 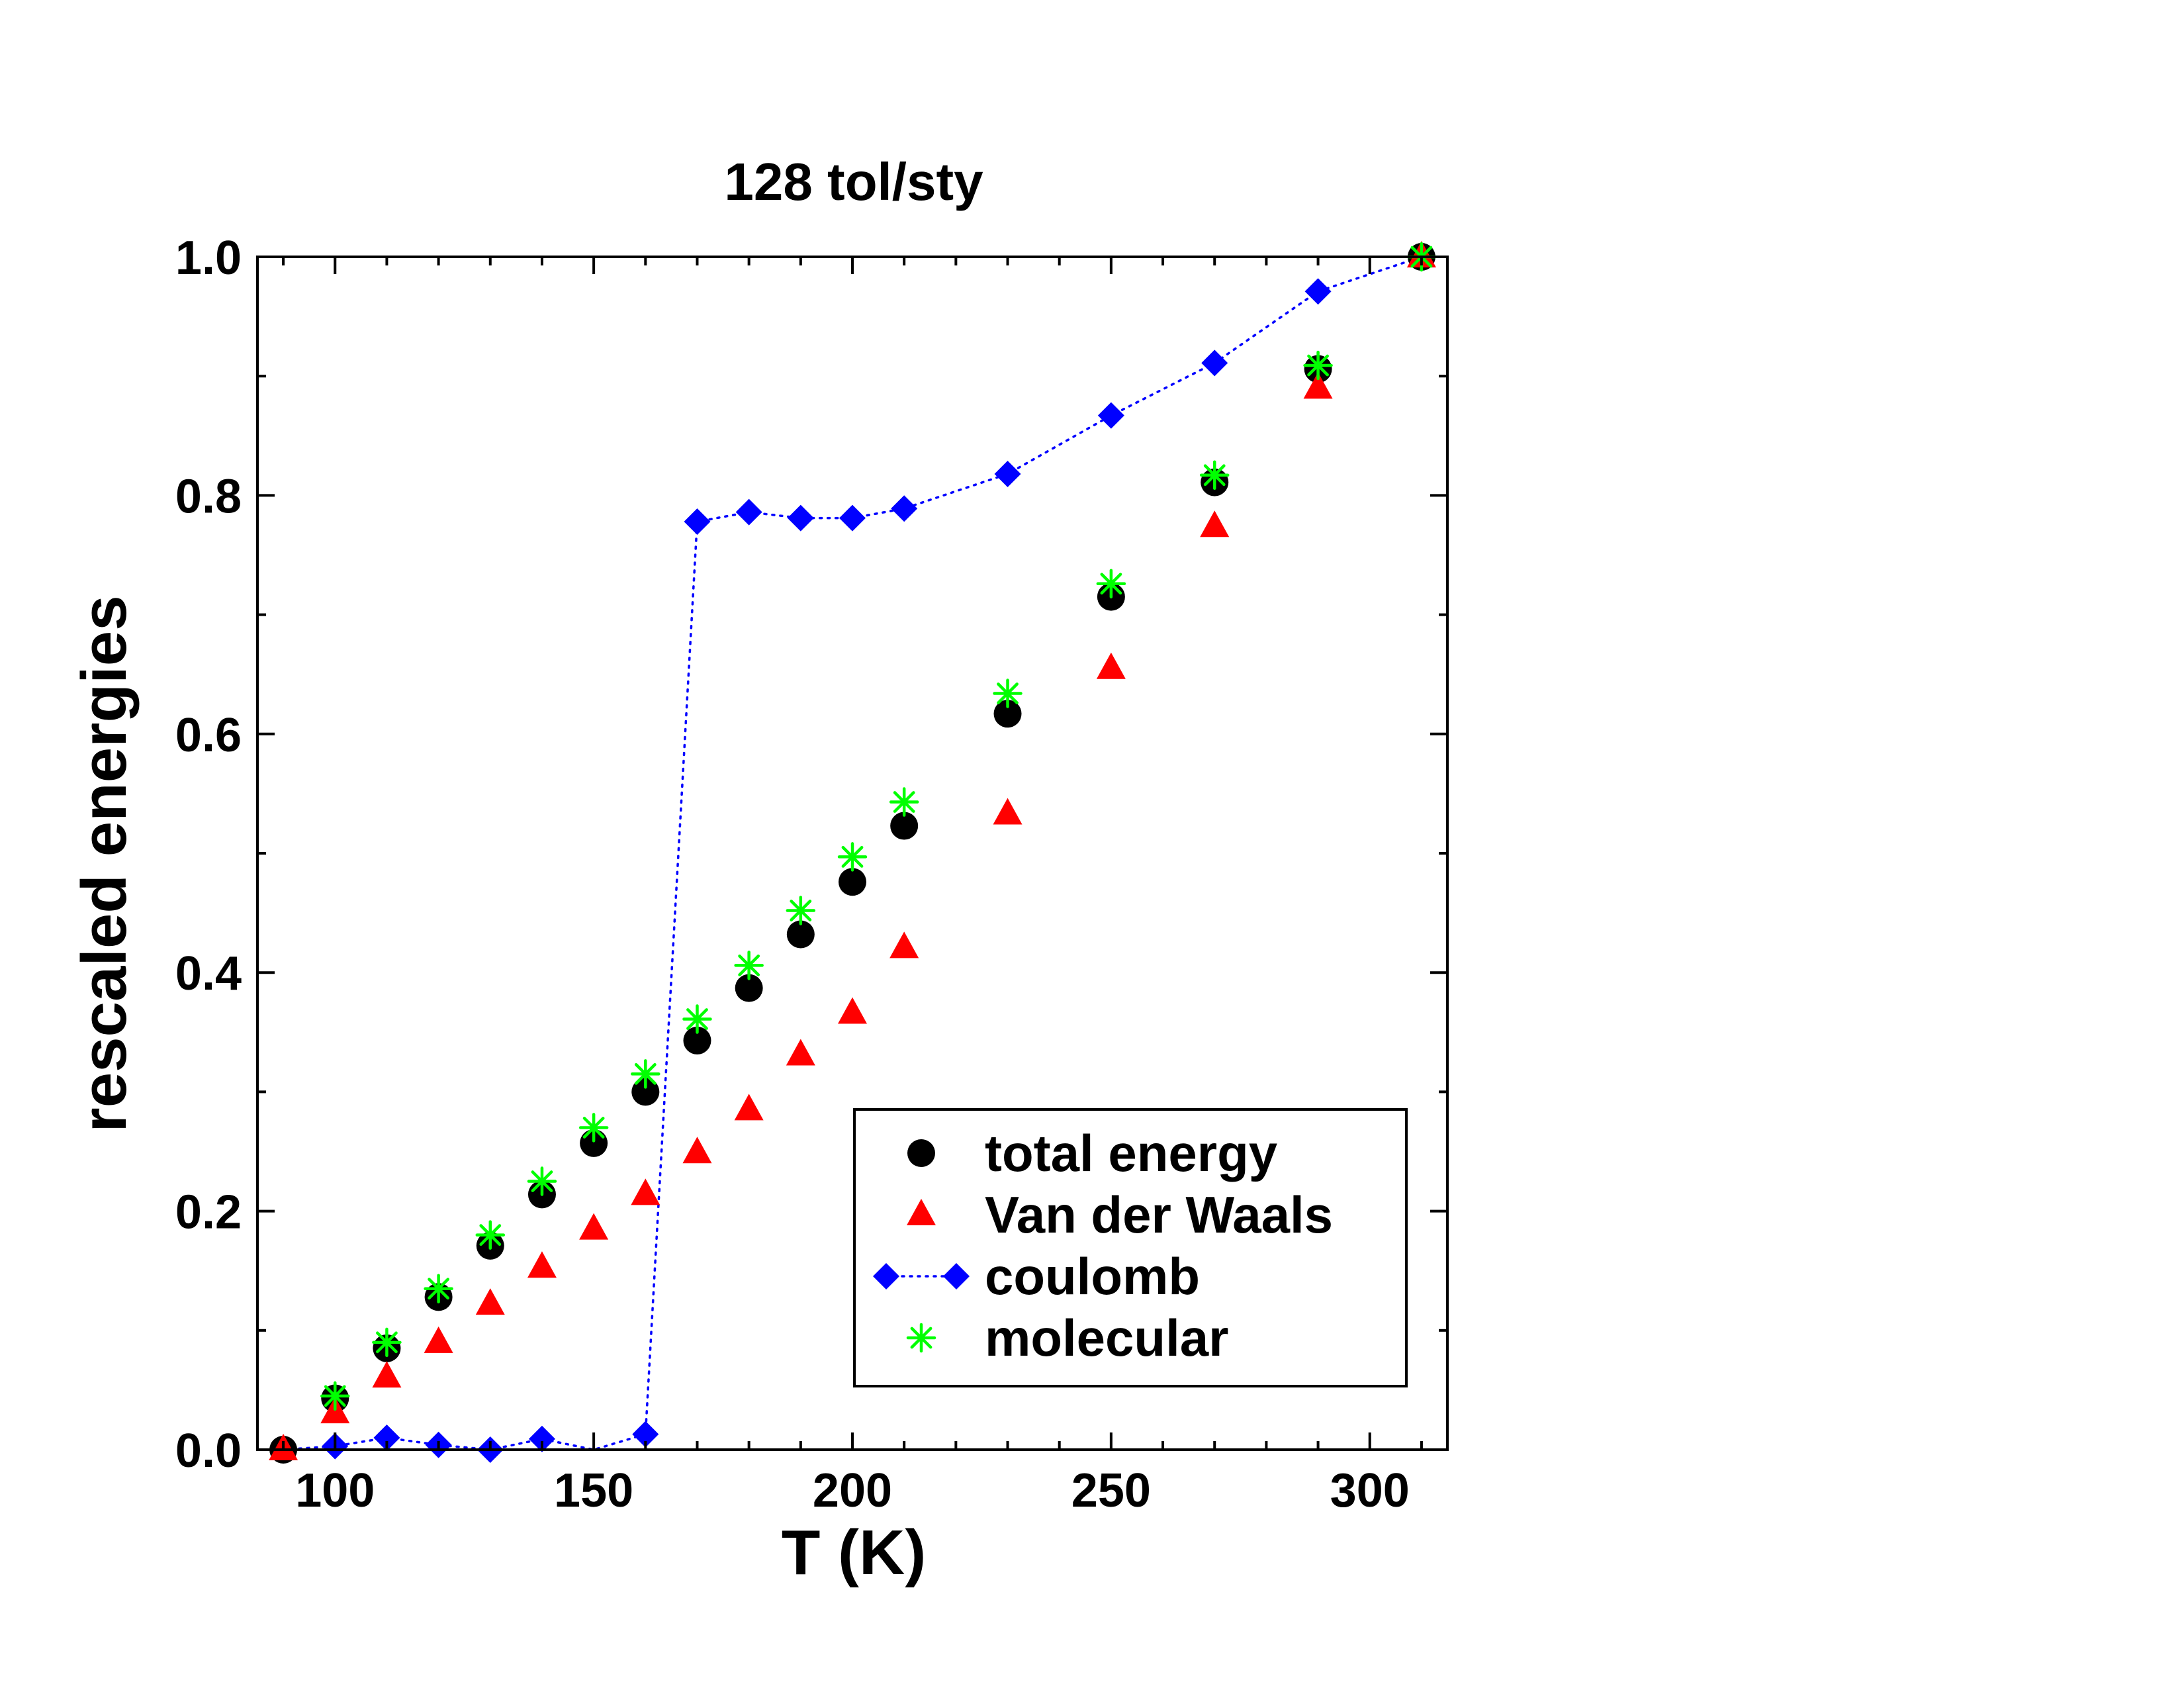 I want to click on legend-marker-molecular, so click(x=921, y=1338).